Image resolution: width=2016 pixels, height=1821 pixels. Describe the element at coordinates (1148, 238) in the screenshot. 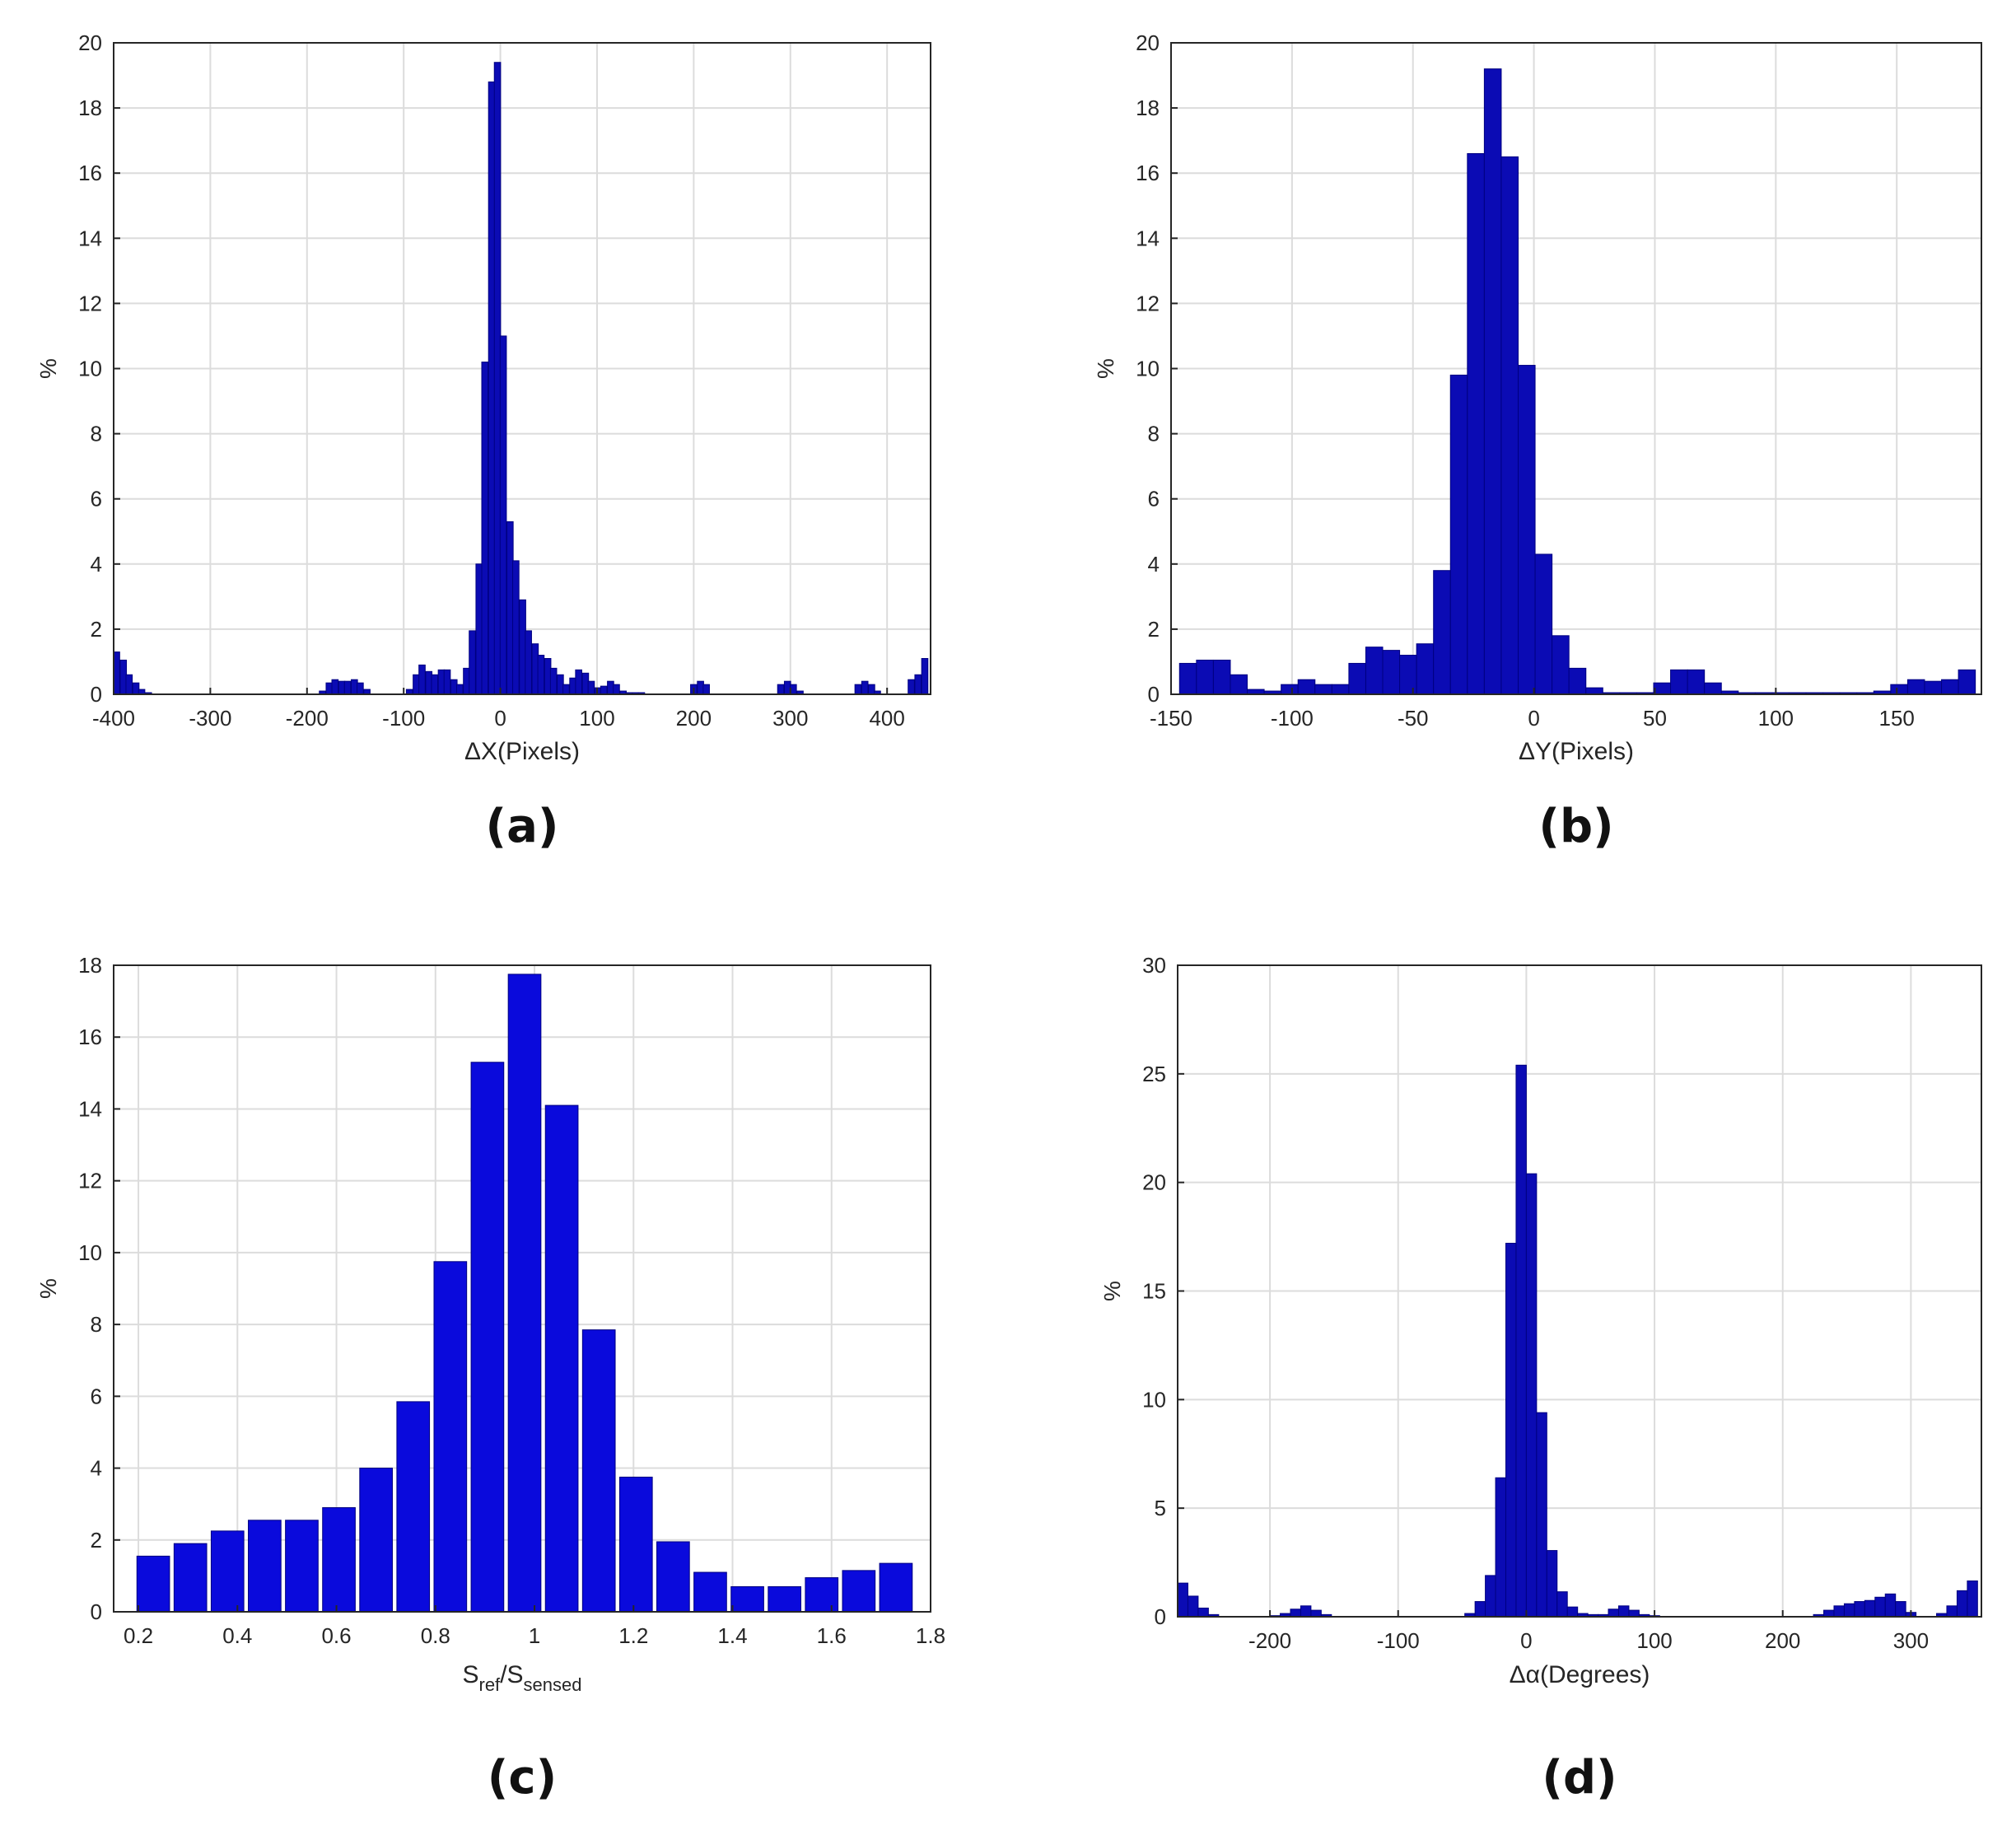

I see `y-tick-label: 14` at that location.